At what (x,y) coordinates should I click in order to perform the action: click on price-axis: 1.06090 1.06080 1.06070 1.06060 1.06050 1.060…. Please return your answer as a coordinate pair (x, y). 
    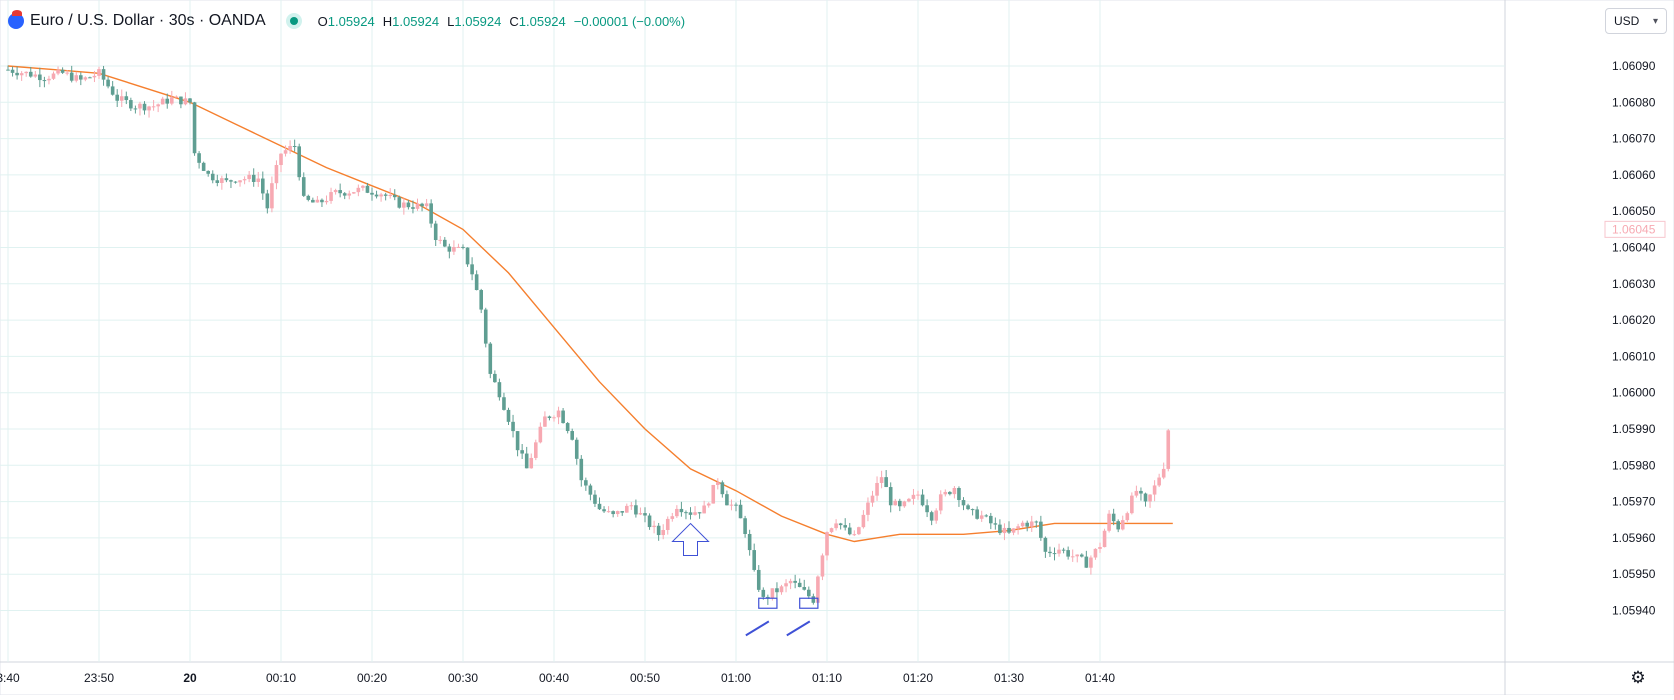
    Looking at the image, I should click on (1635, 338).